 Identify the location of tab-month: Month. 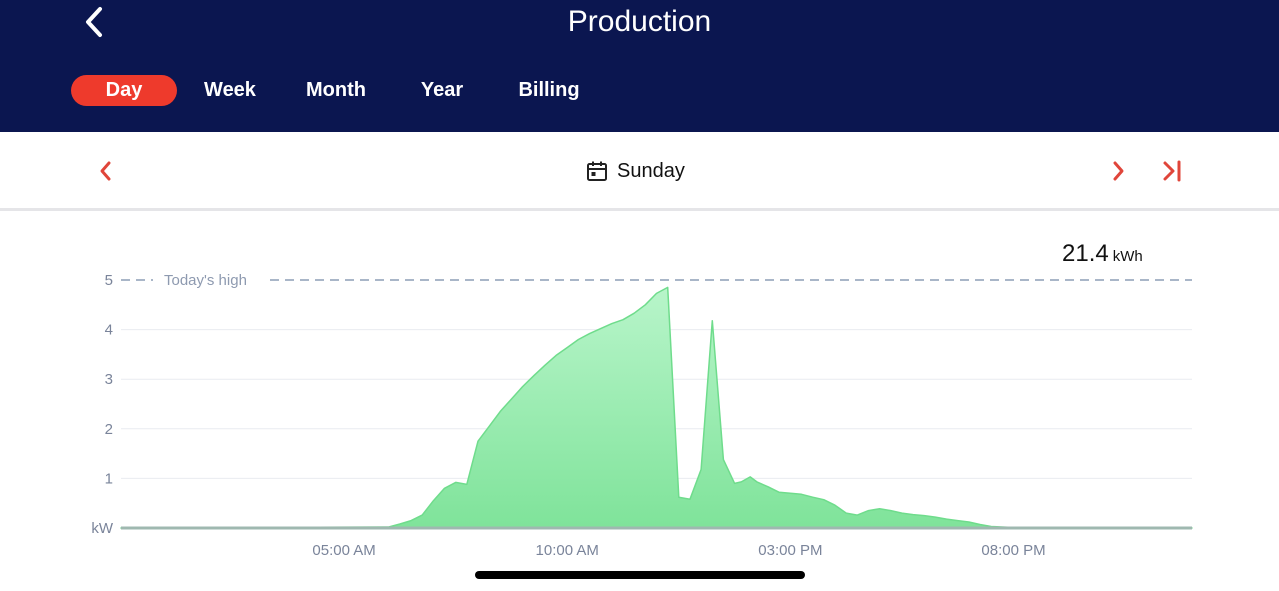
(336, 90).